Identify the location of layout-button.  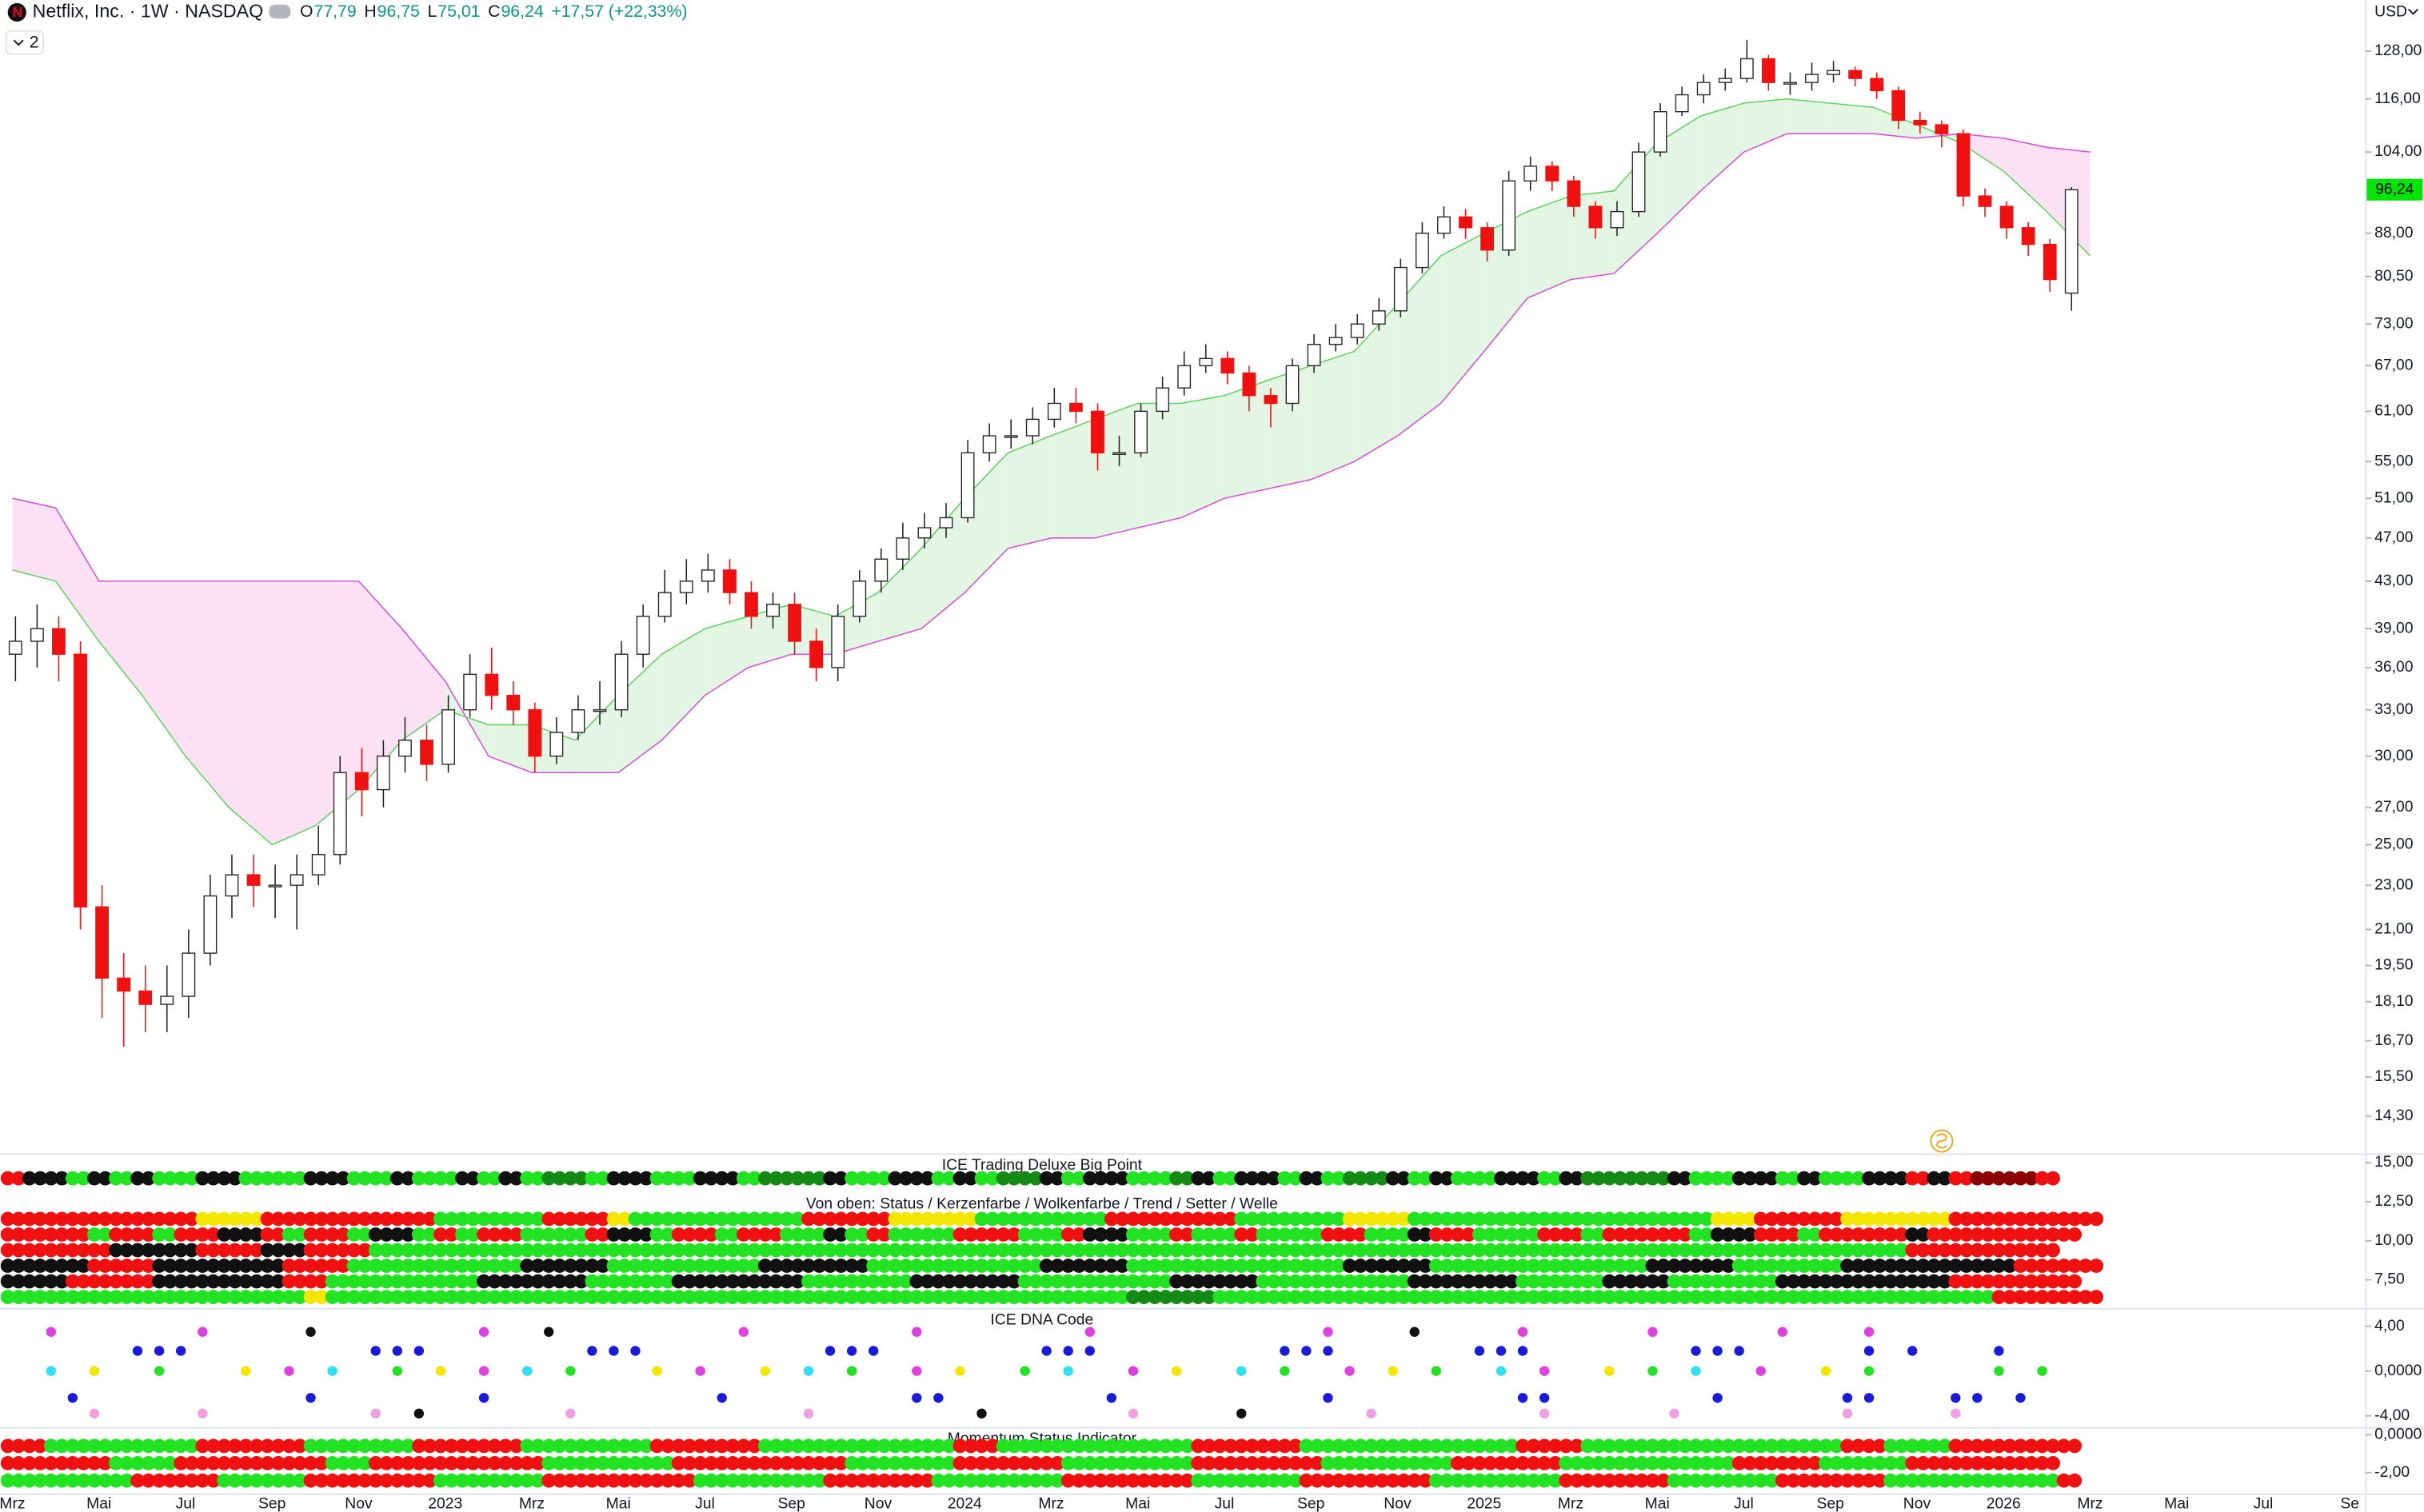
(25, 42).